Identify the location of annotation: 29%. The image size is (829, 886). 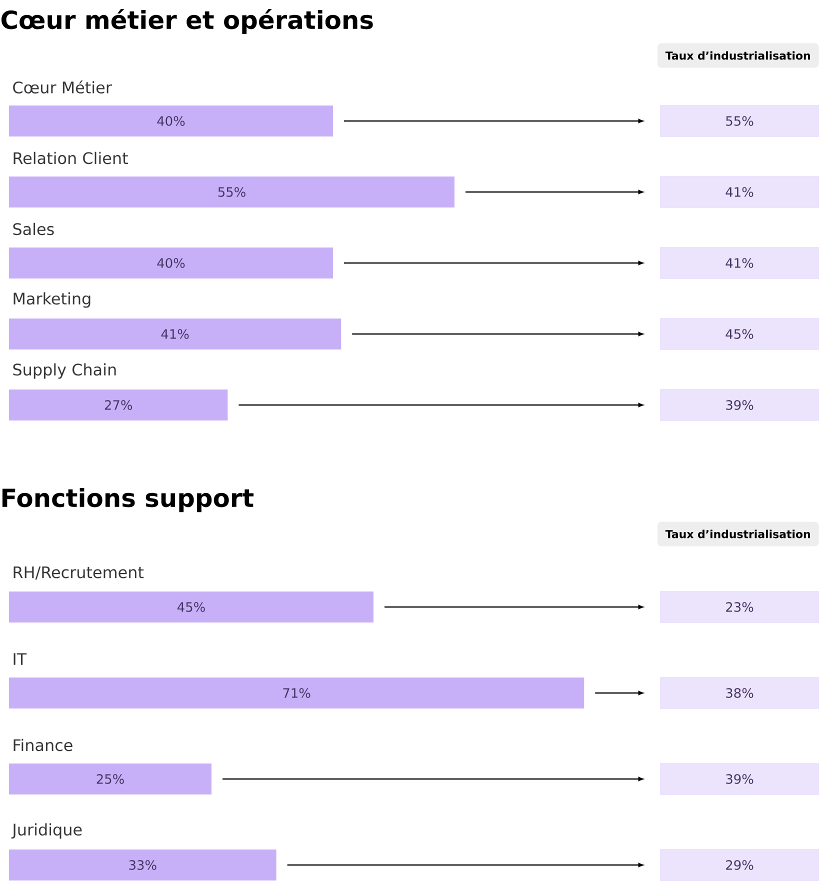
(740, 865).